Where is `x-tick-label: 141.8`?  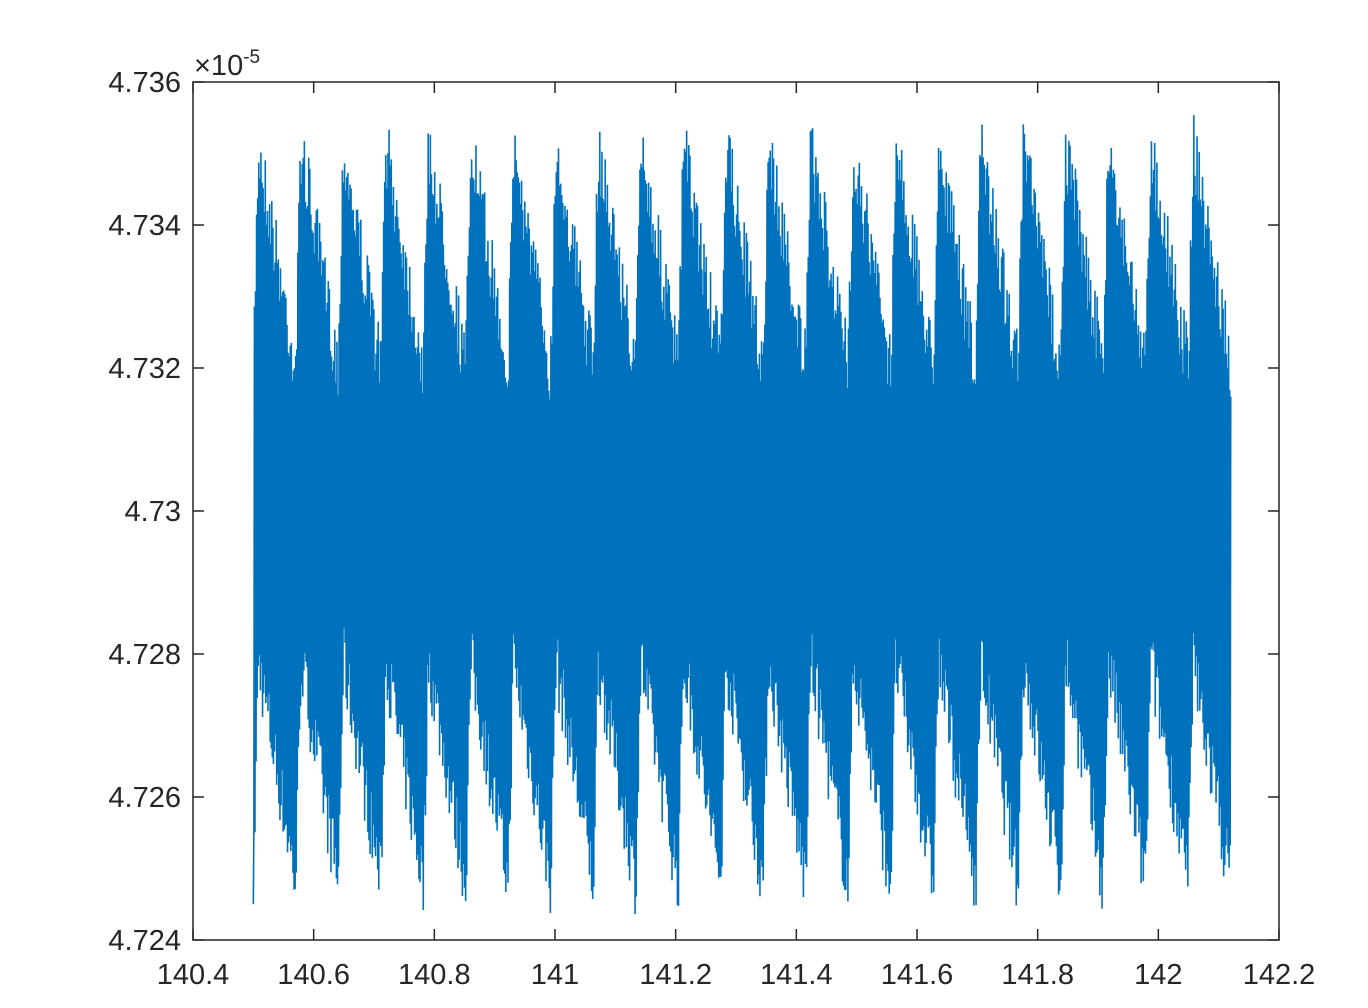 x-tick-label: 141.8 is located at coordinates (1037, 975).